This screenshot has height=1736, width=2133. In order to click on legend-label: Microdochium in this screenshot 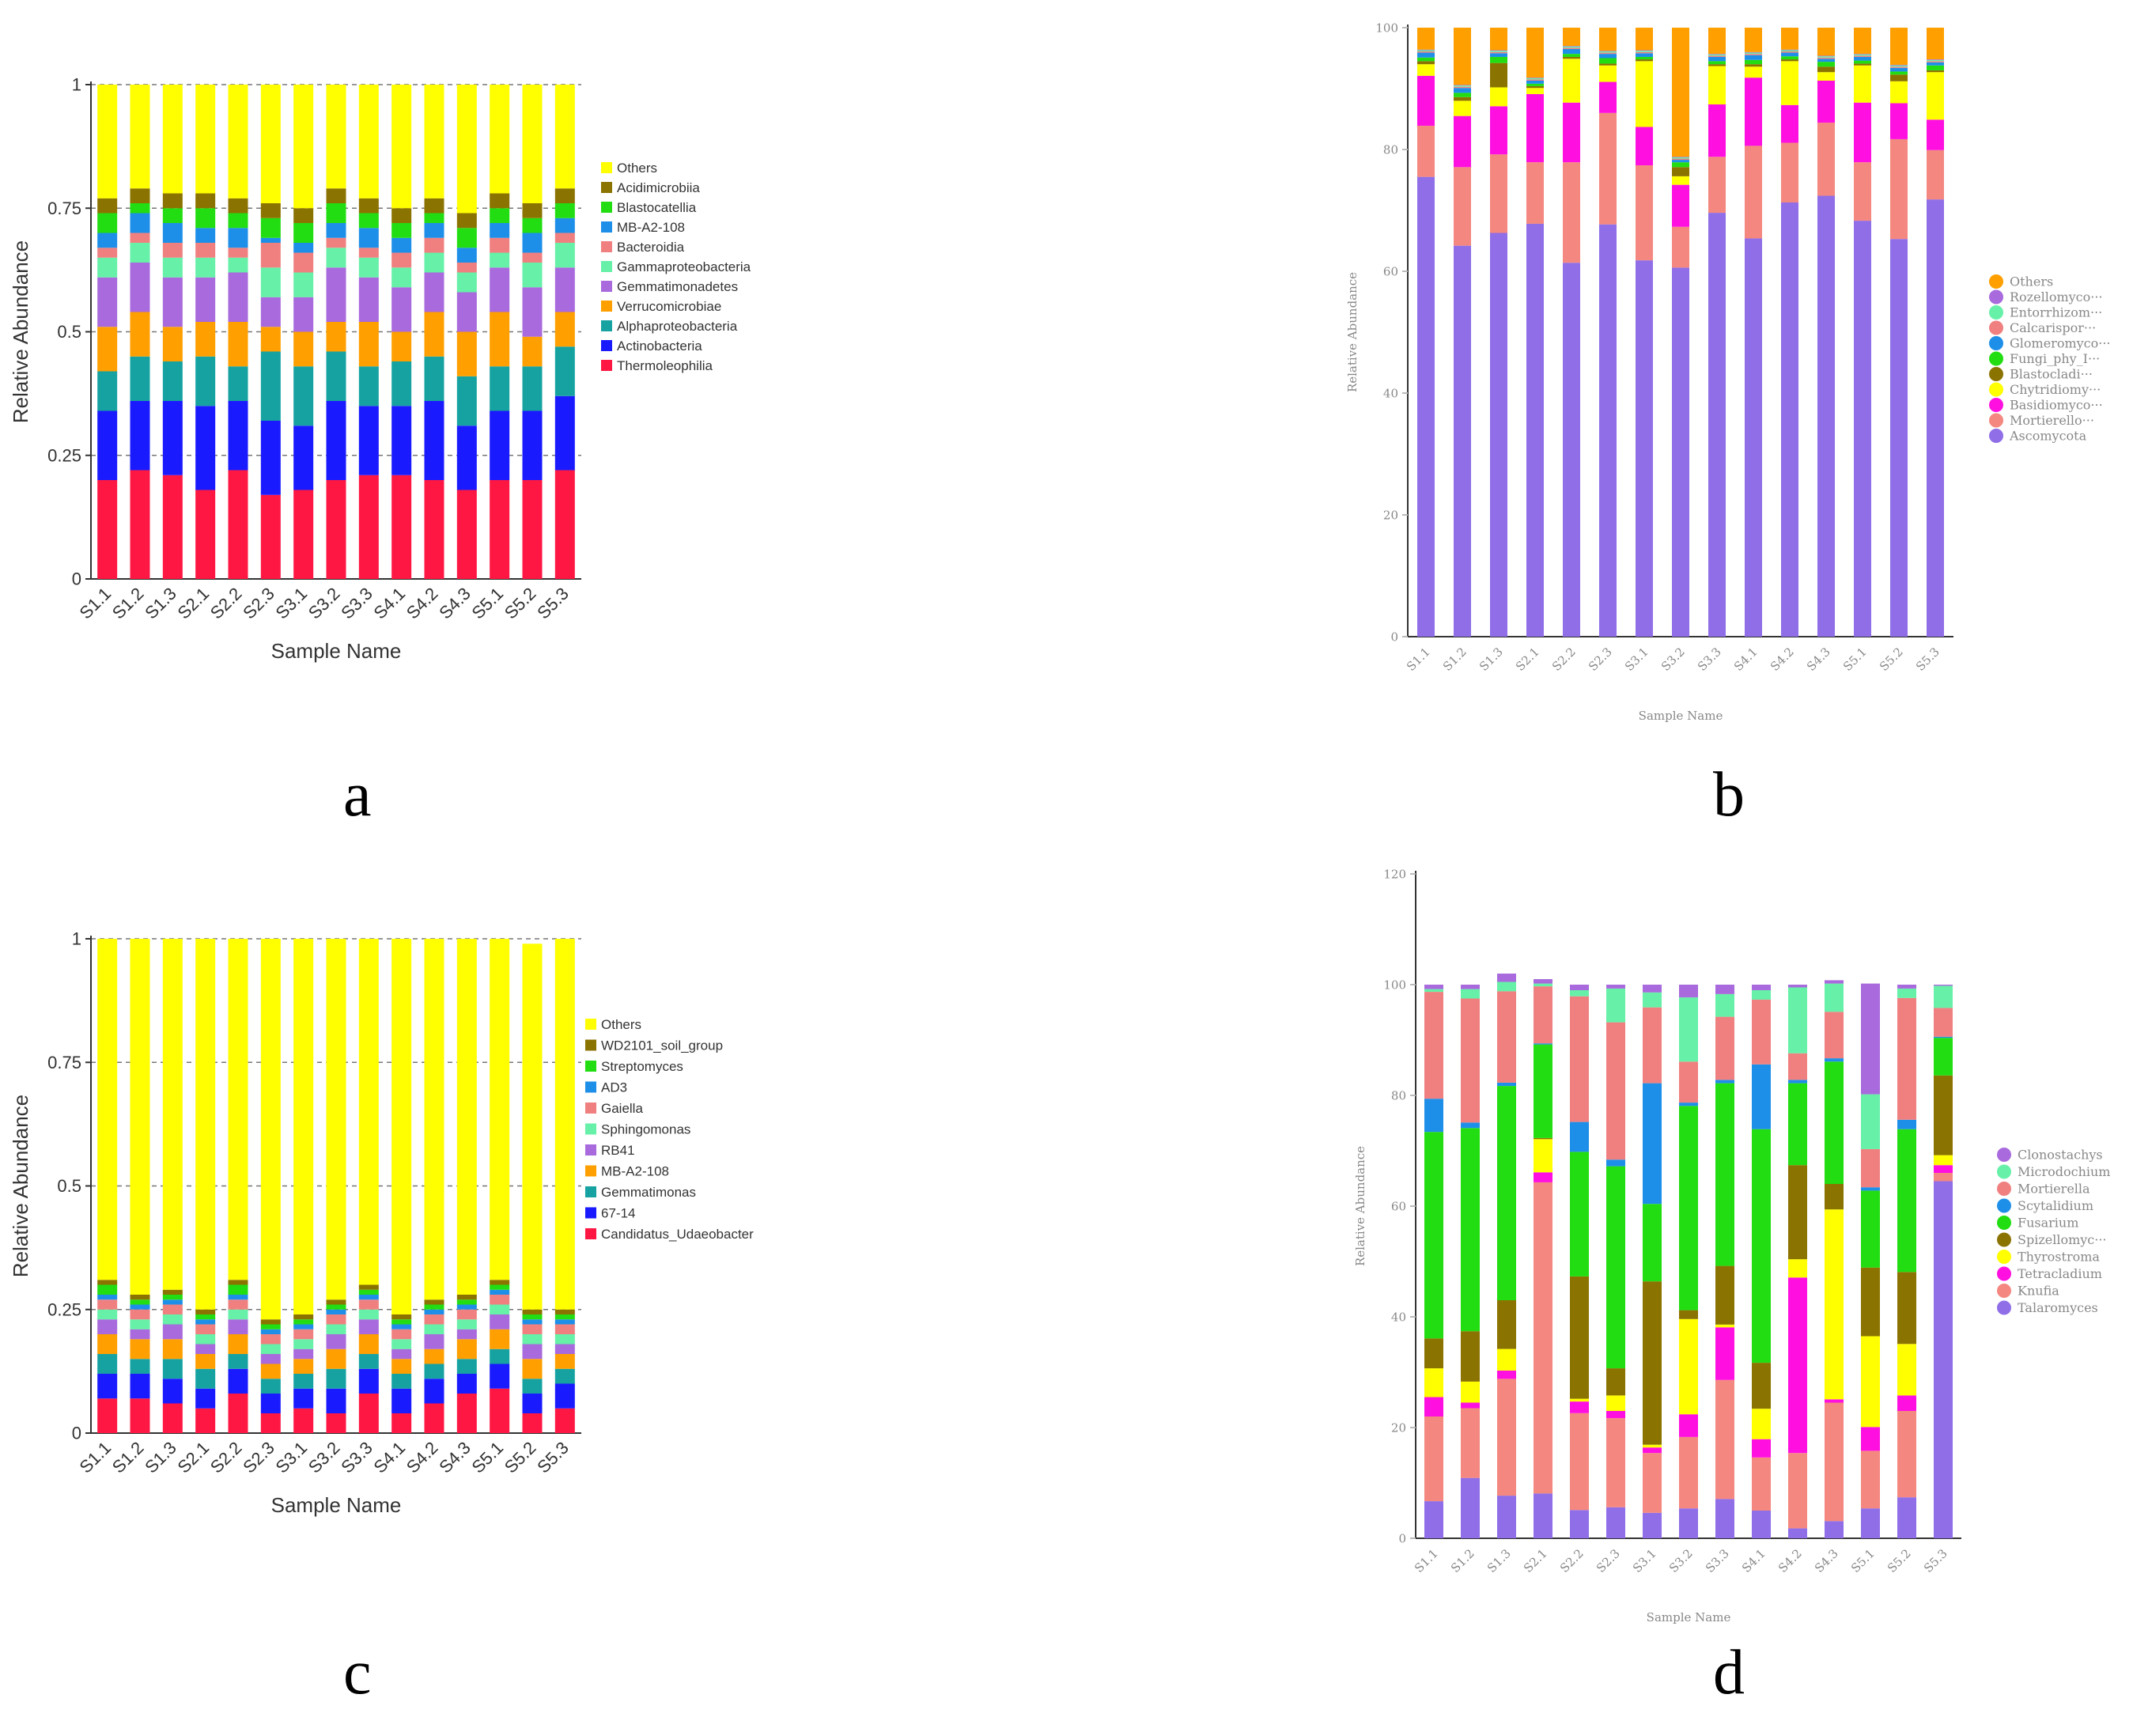, I will do `click(2064, 1171)`.